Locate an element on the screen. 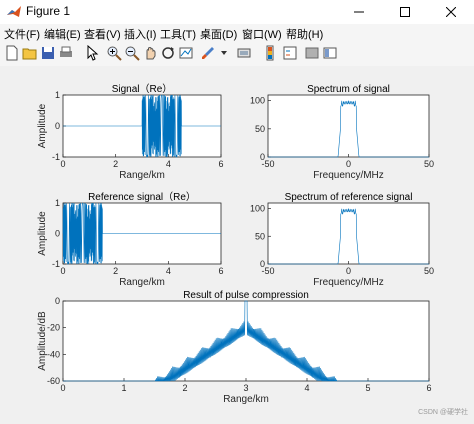 The height and width of the screenshot is (424, 474). minimize-button is located at coordinates (359, 12).